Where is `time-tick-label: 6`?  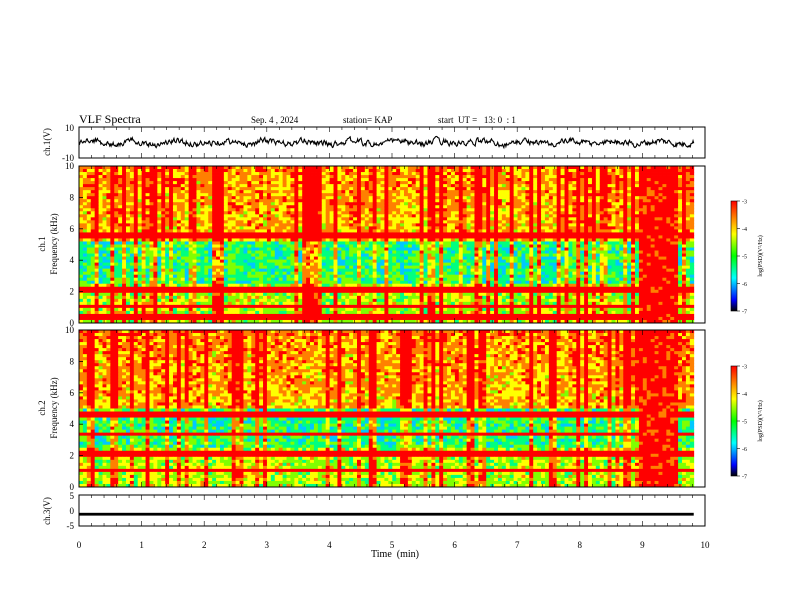
time-tick-label: 6 is located at coordinates (454, 545).